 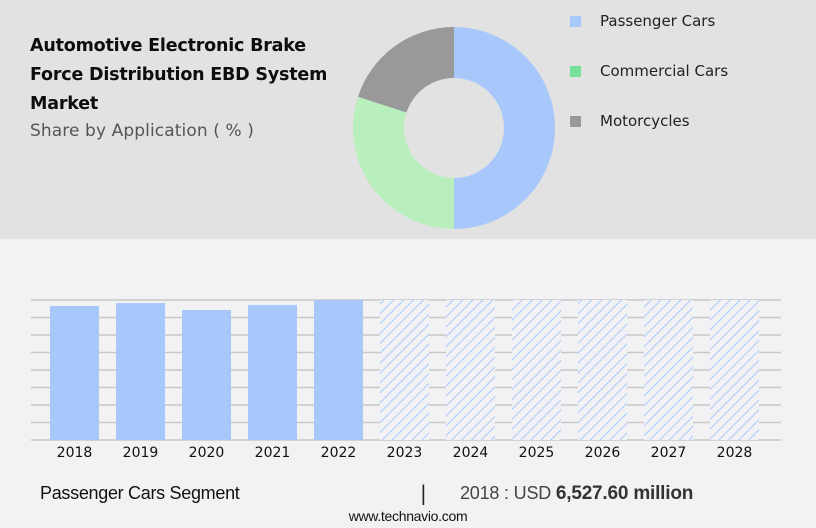 I want to click on legend-item-passenger-cars: Passenger Cars, so click(x=642, y=21).